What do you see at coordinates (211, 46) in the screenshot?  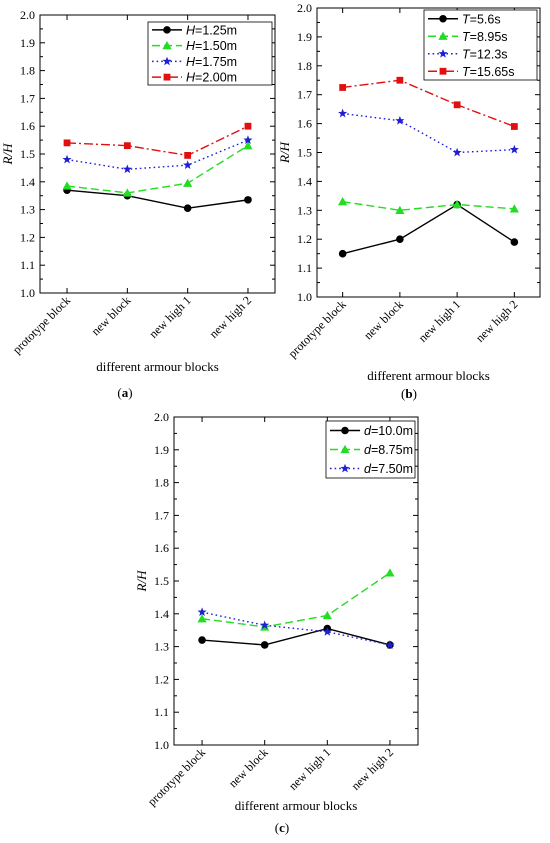 I see `legend-entry: H=1.50m` at bounding box center [211, 46].